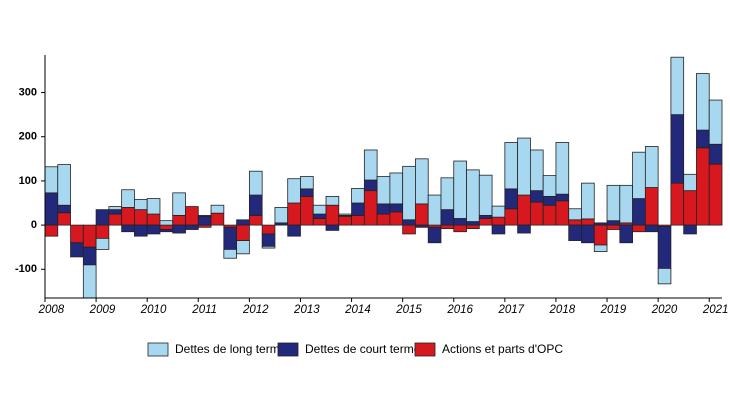 The height and width of the screenshot is (415, 730). What do you see at coordinates (459, 310) in the screenshot?
I see `x-tick-label: 2016` at bounding box center [459, 310].